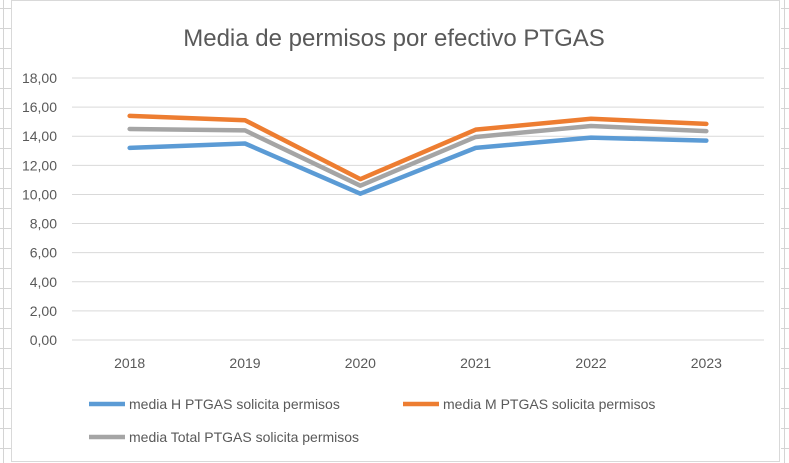 The width and height of the screenshot is (789, 463). Describe the element at coordinates (475, 363) in the screenshot. I see `x-tick-label: 2021` at that location.